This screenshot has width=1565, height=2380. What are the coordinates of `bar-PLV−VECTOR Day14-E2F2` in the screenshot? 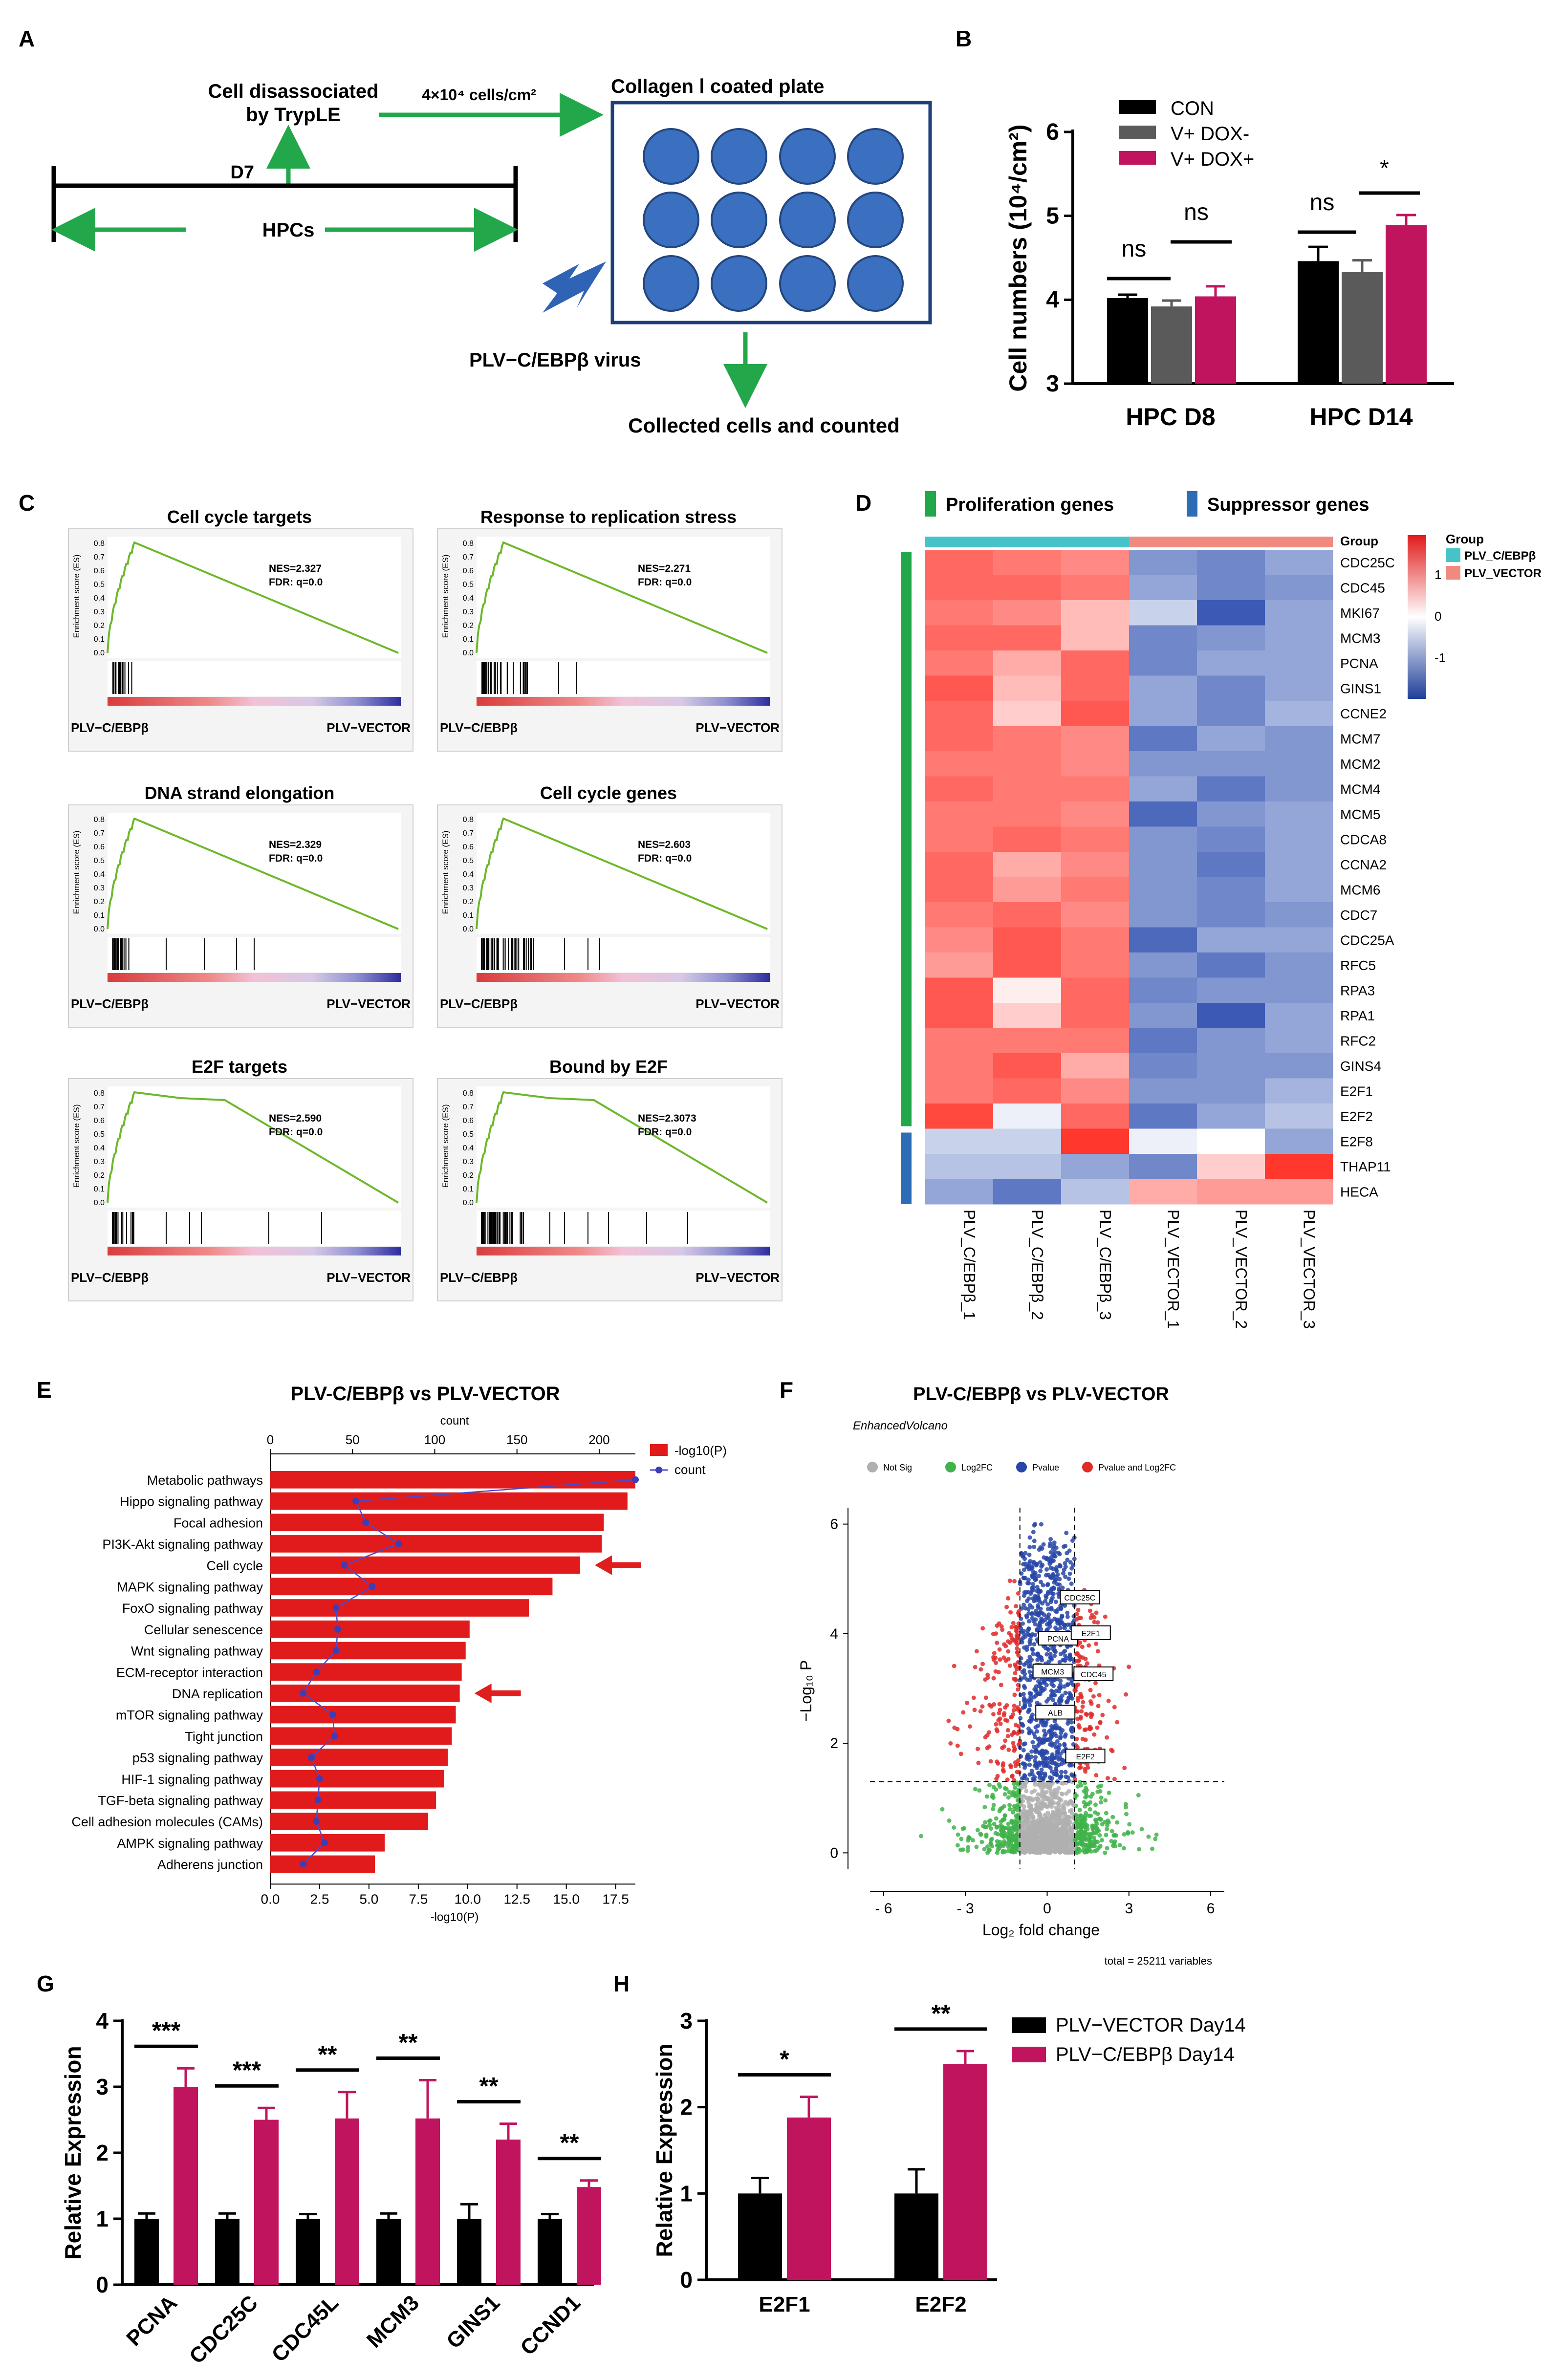 It's located at (916, 2236).